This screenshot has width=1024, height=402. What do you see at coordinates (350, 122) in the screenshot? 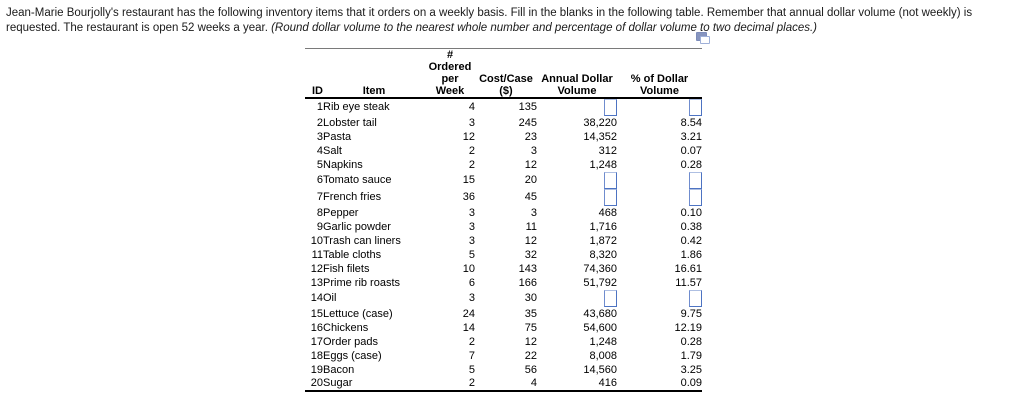
I see `item-name: Lobster tail` at bounding box center [350, 122].